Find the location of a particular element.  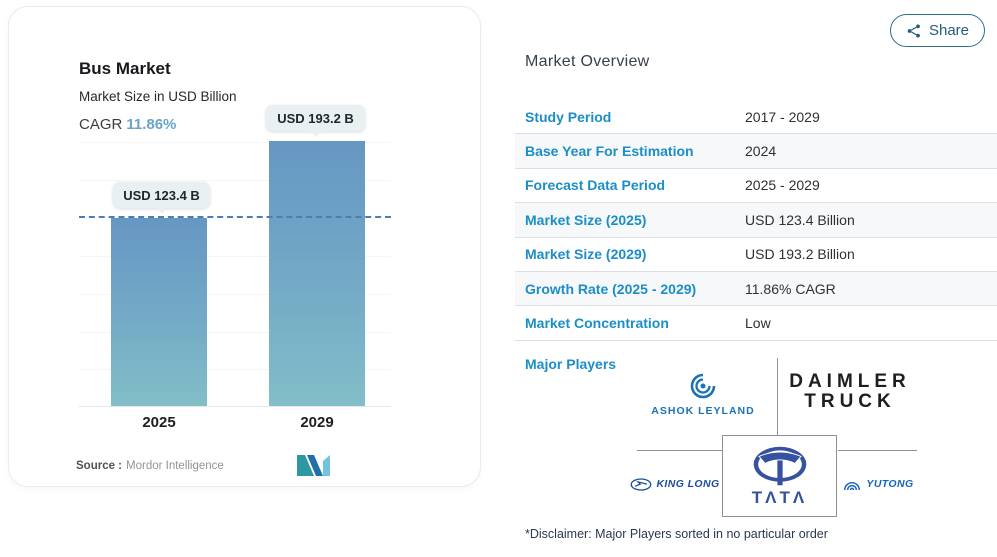

source-value: Mordor Intelligence is located at coordinates (175, 466).